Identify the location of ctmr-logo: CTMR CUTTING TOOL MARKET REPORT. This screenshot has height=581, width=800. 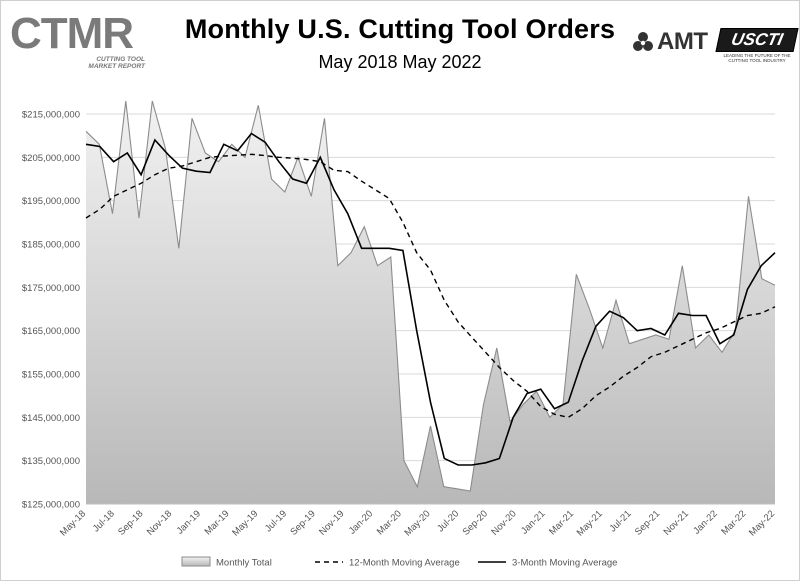
(80, 43).